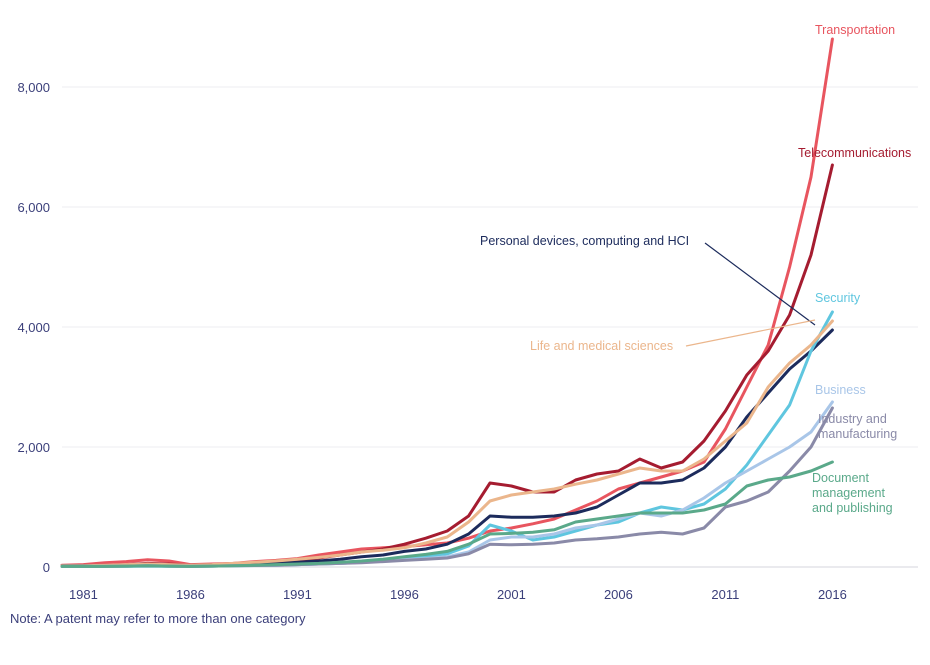  What do you see at coordinates (190, 594) in the screenshot?
I see `x-tick-label: 1986` at bounding box center [190, 594].